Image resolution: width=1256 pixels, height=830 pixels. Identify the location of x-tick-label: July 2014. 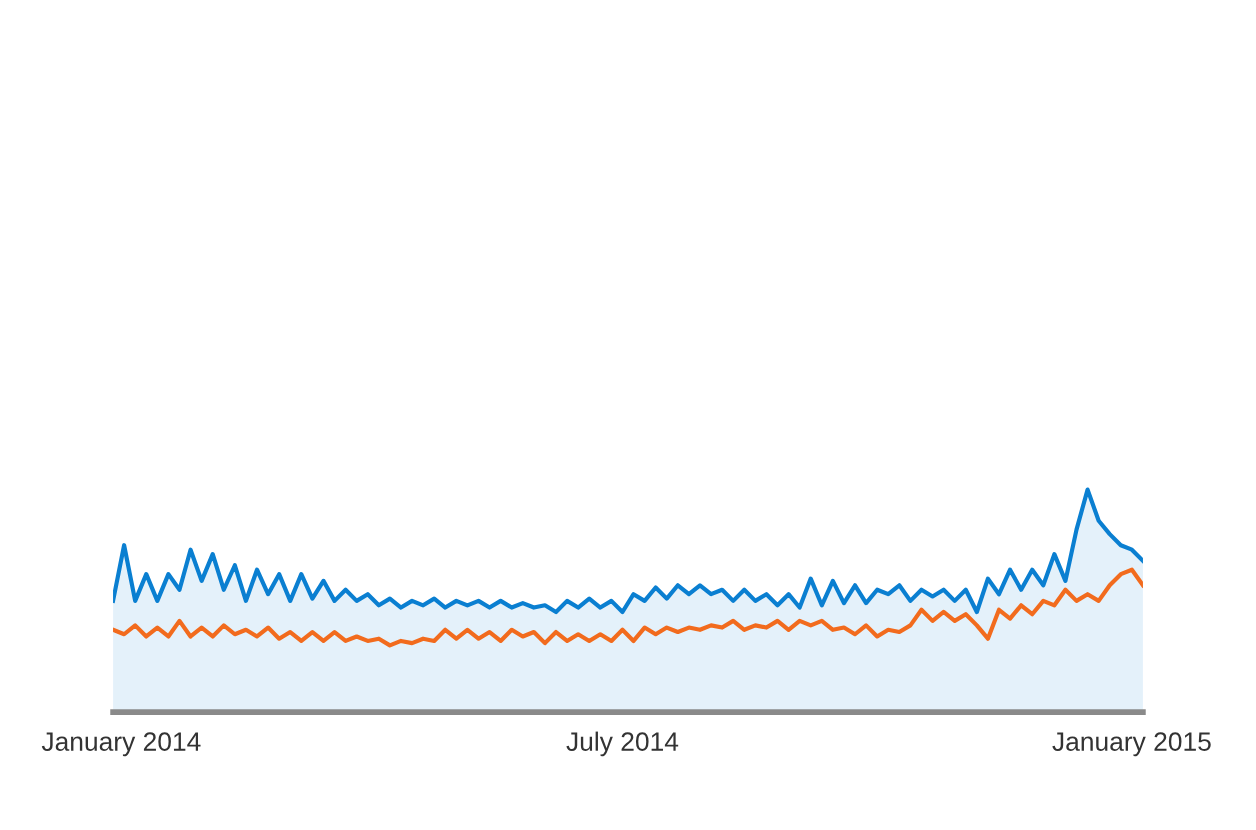
(622, 744).